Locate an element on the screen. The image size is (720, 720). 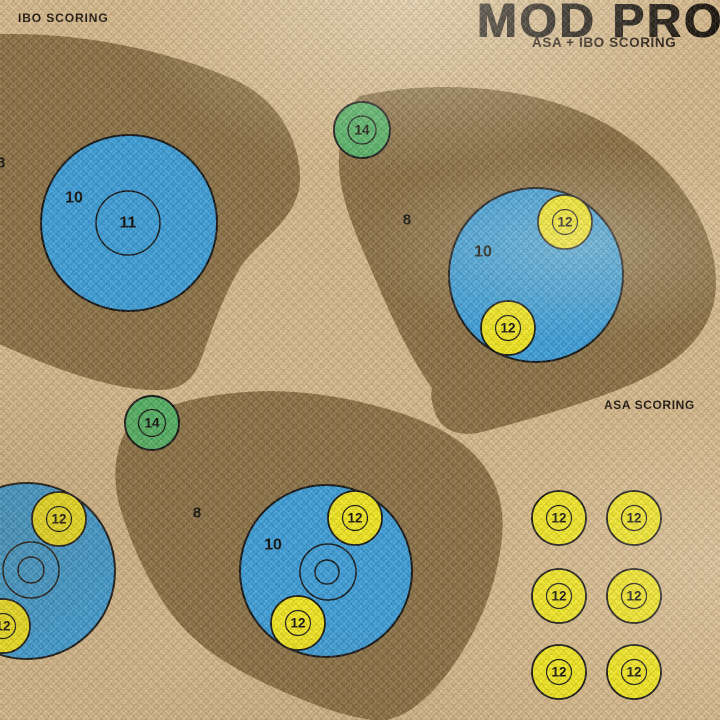
ring11-circle is located at coordinates (128, 223).